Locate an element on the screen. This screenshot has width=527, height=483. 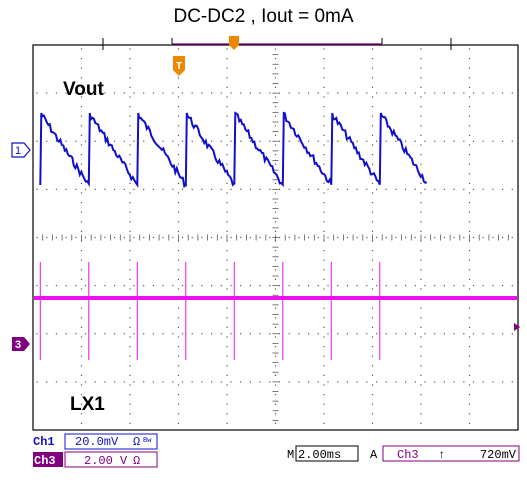
lx1-trace-baseline is located at coordinates (275, 298).